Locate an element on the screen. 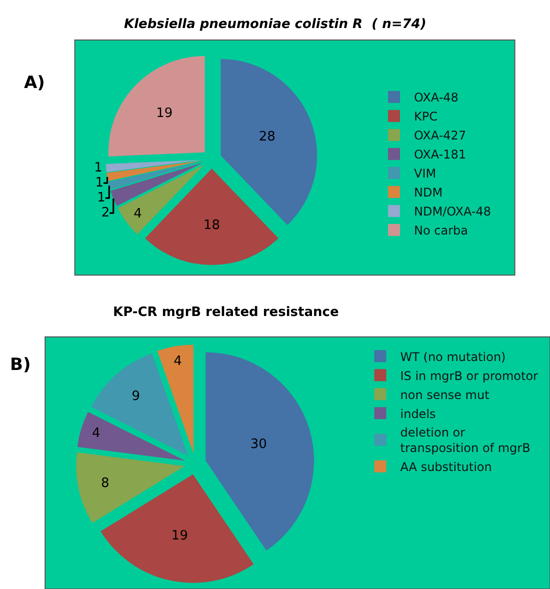 The width and height of the screenshot is (550, 589). data-label: 28 is located at coordinates (267, 136).